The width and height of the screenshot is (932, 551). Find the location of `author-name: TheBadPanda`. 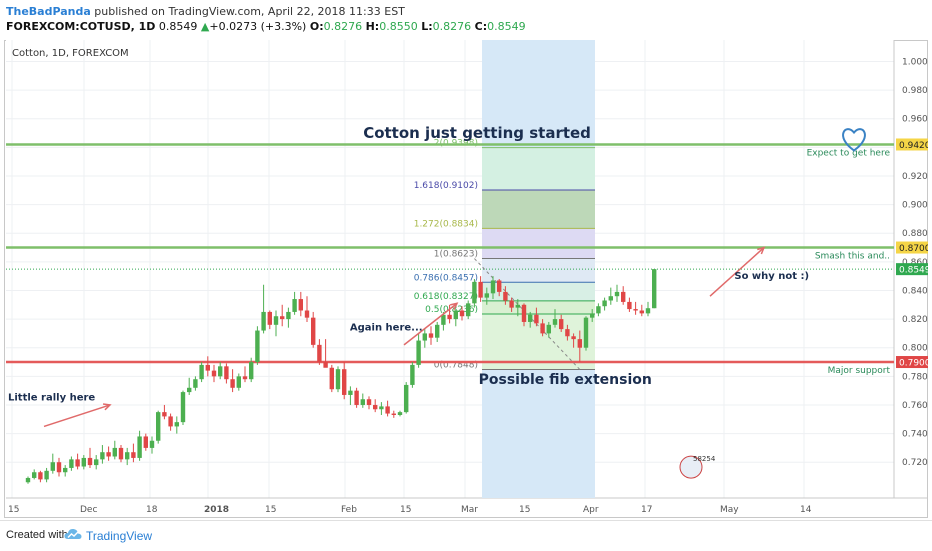

author-name: TheBadPanda is located at coordinates (48, 11).